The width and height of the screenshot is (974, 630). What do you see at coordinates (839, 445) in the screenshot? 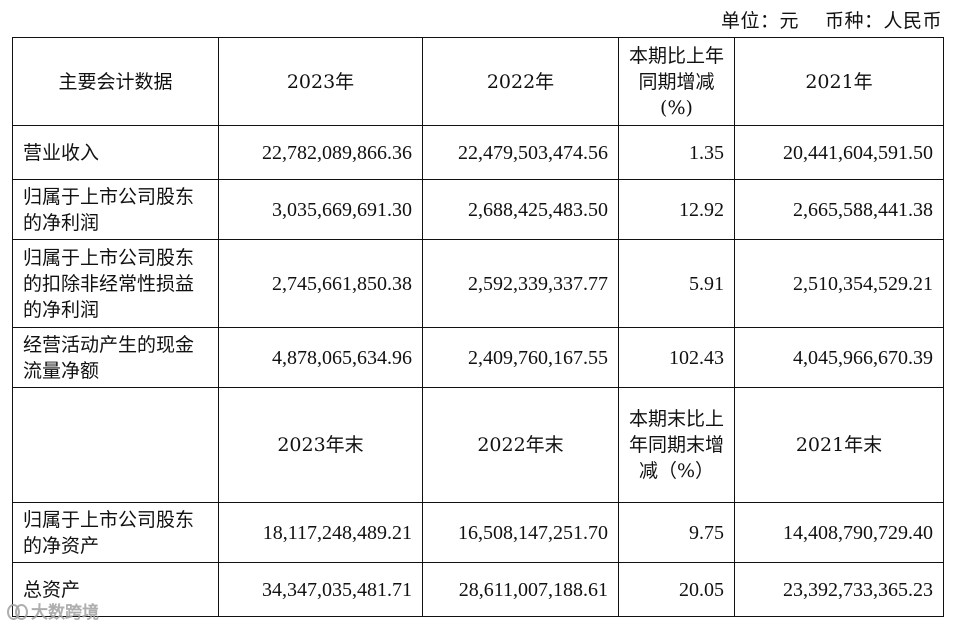
I see `header-2021-end: 2021年末` at bounding box center [839, 445].